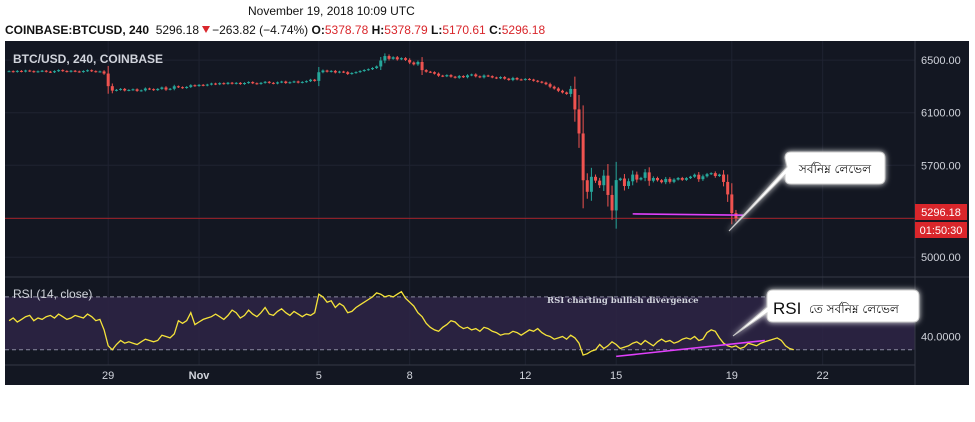 This screenshot has width=975, height=422. Describe the element at coordinates (523, 30) in the screenshot. I see `close-value: 5296.18` at that location.